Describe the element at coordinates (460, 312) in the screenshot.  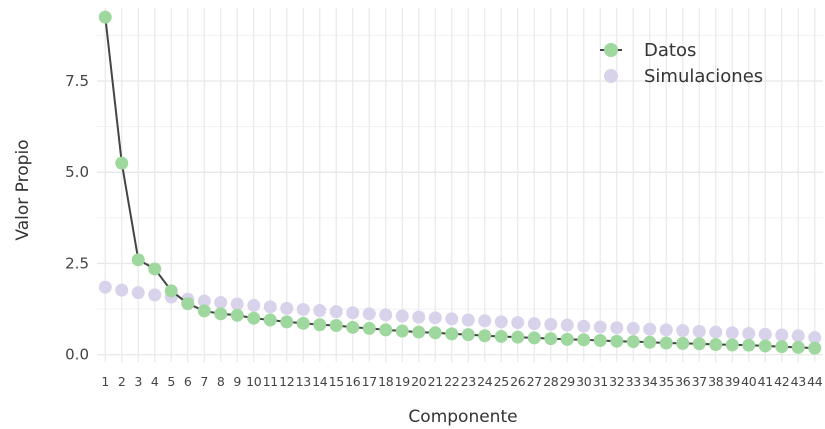
I see `series-simulaciones` at that location.